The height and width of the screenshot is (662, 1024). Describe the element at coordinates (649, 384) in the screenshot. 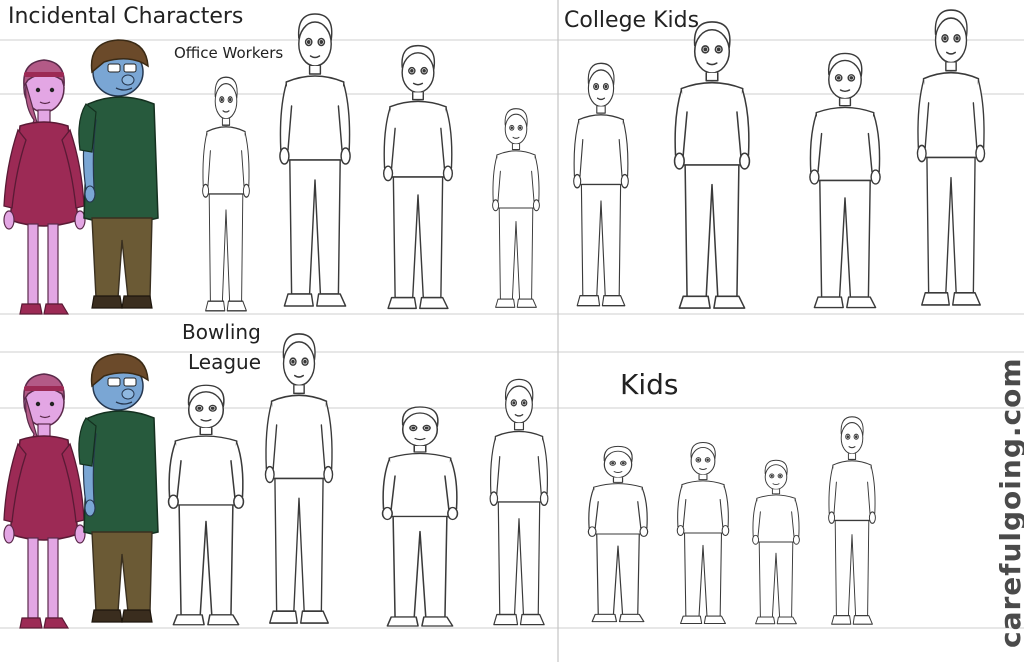

I see `title-kids: Kids` at that location.